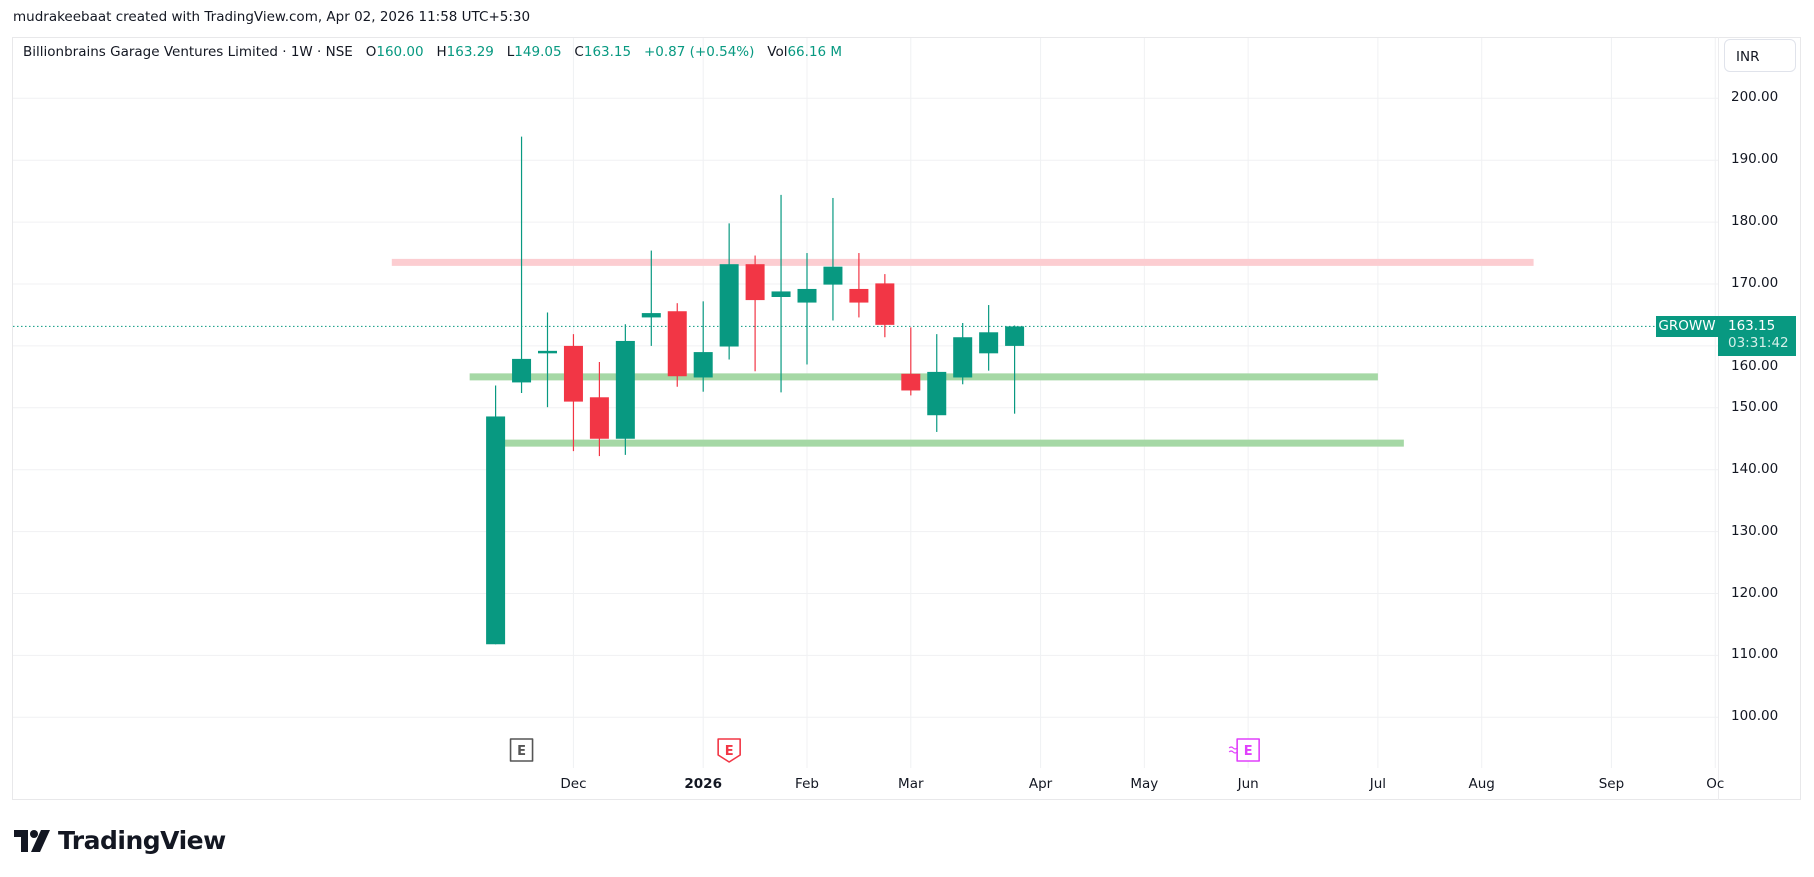 The width and height of the screenshot is (1814, 877). I want to click on tradingview-logo: TradingView, so click(120, 840).